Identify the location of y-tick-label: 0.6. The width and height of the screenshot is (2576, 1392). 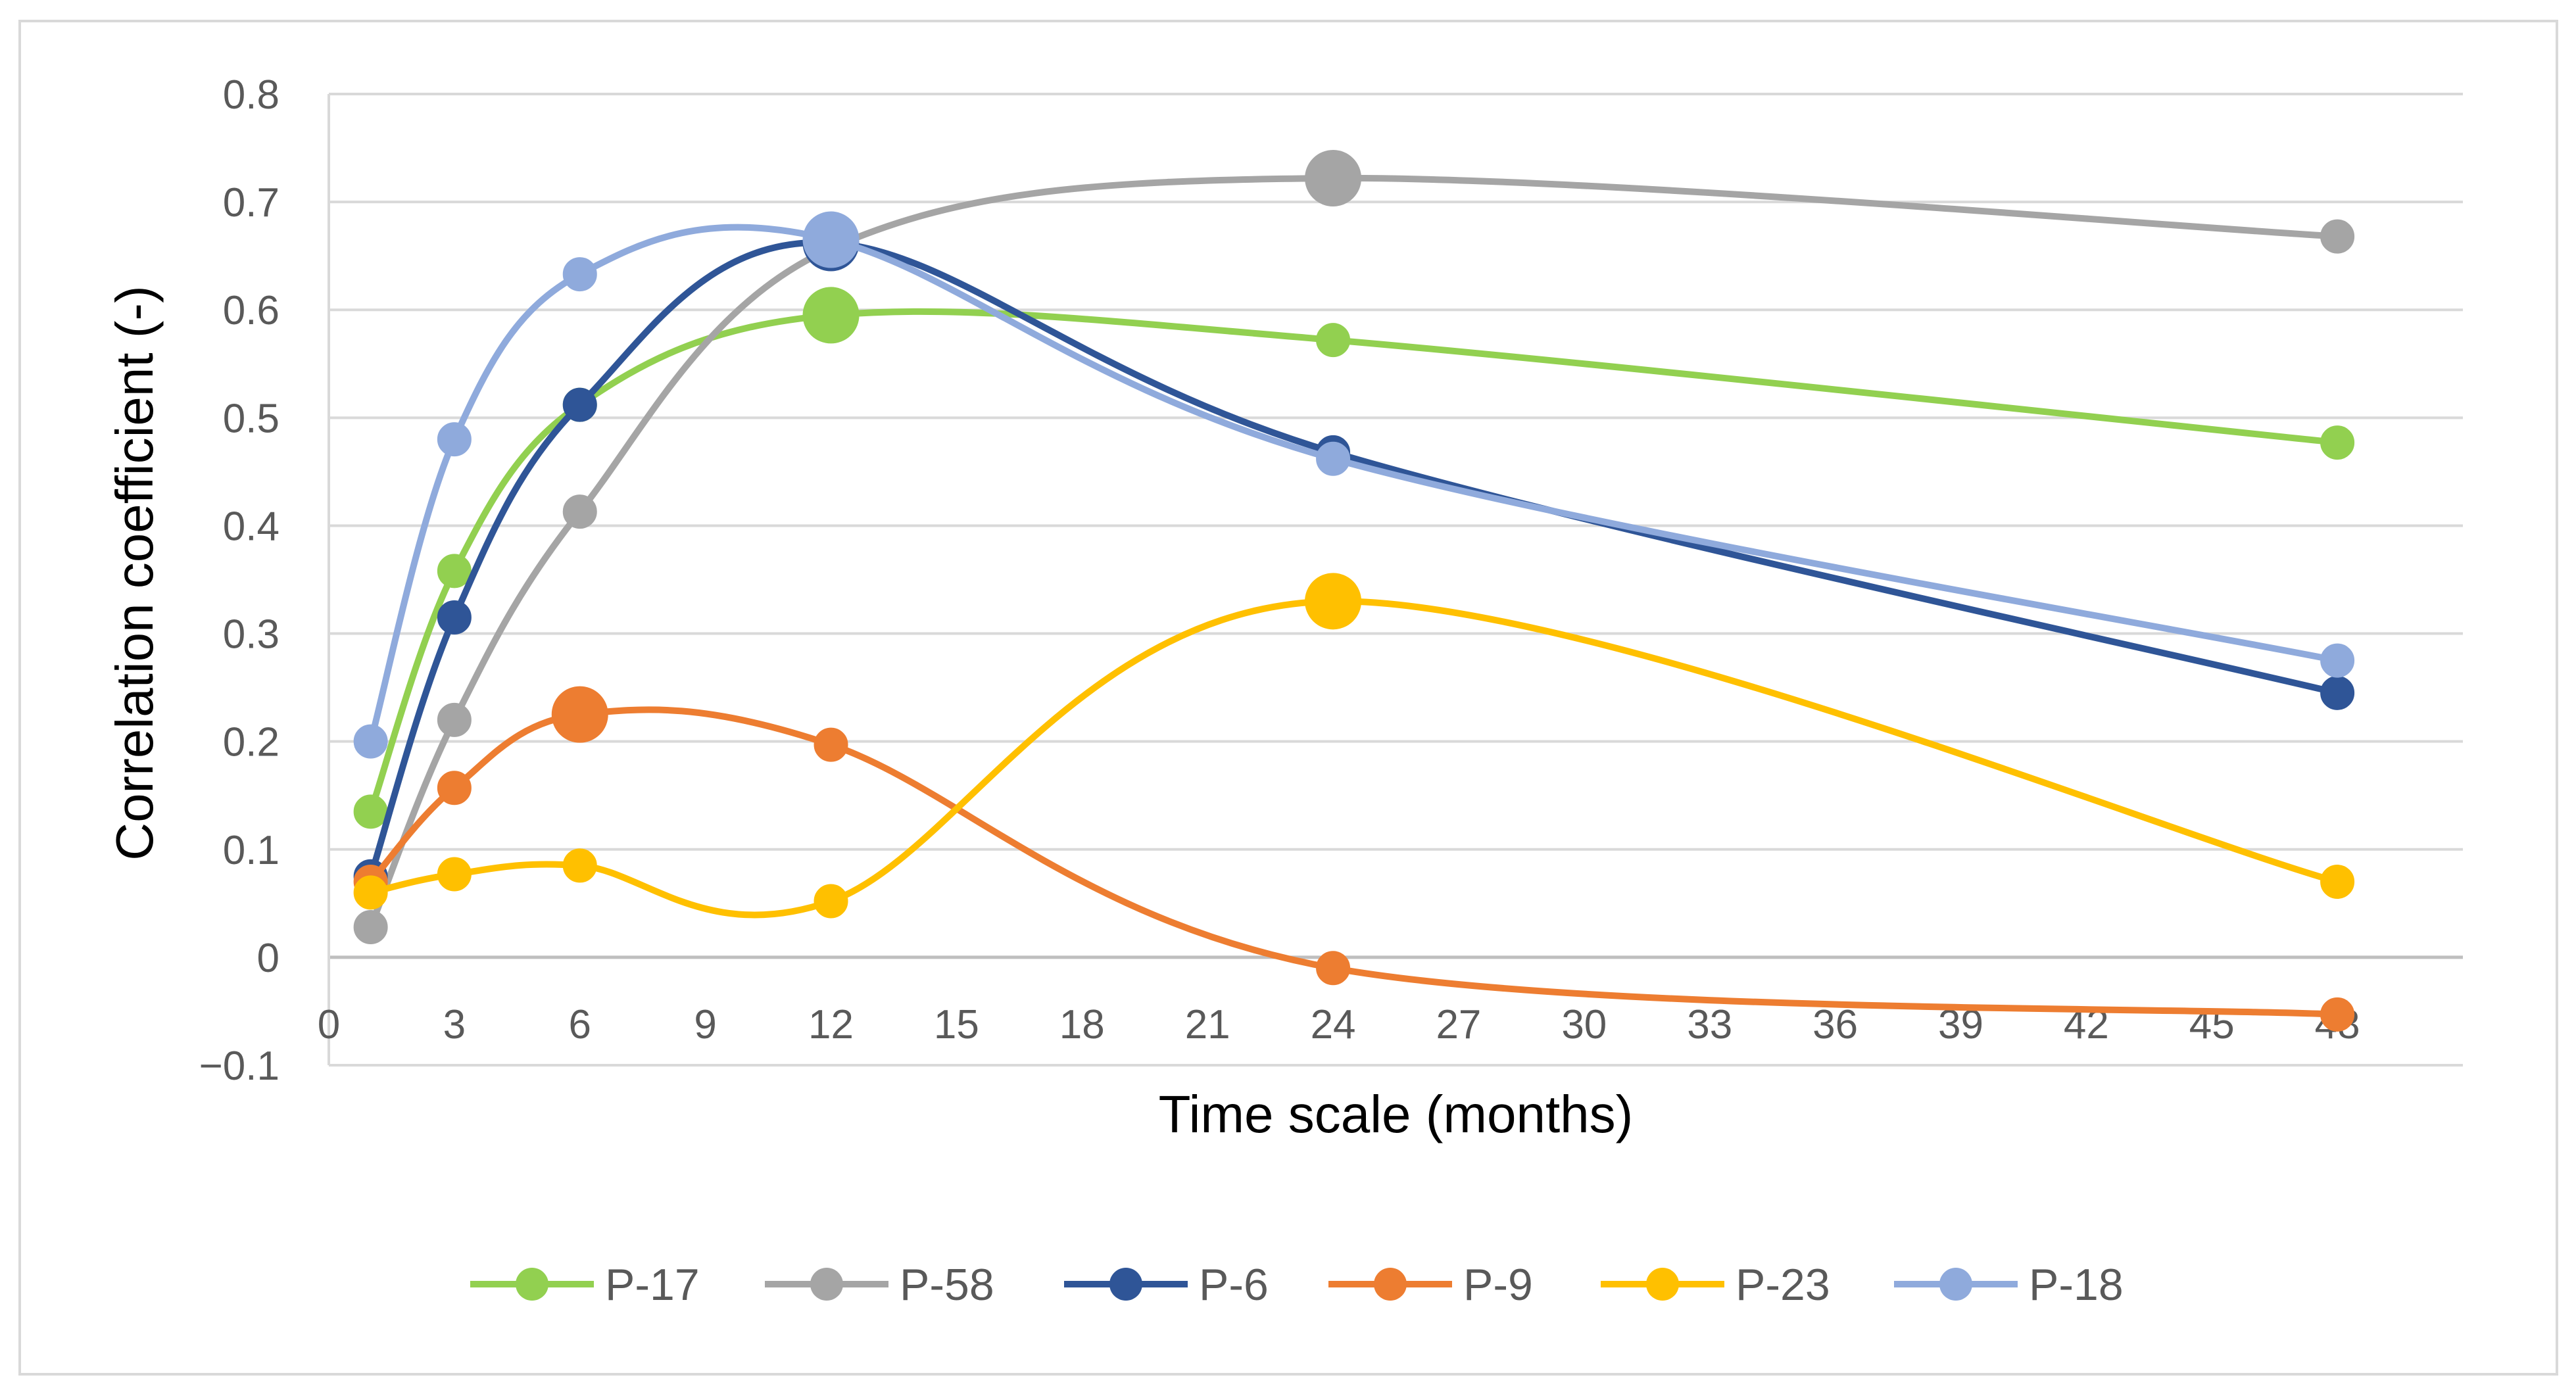
(251, 310).